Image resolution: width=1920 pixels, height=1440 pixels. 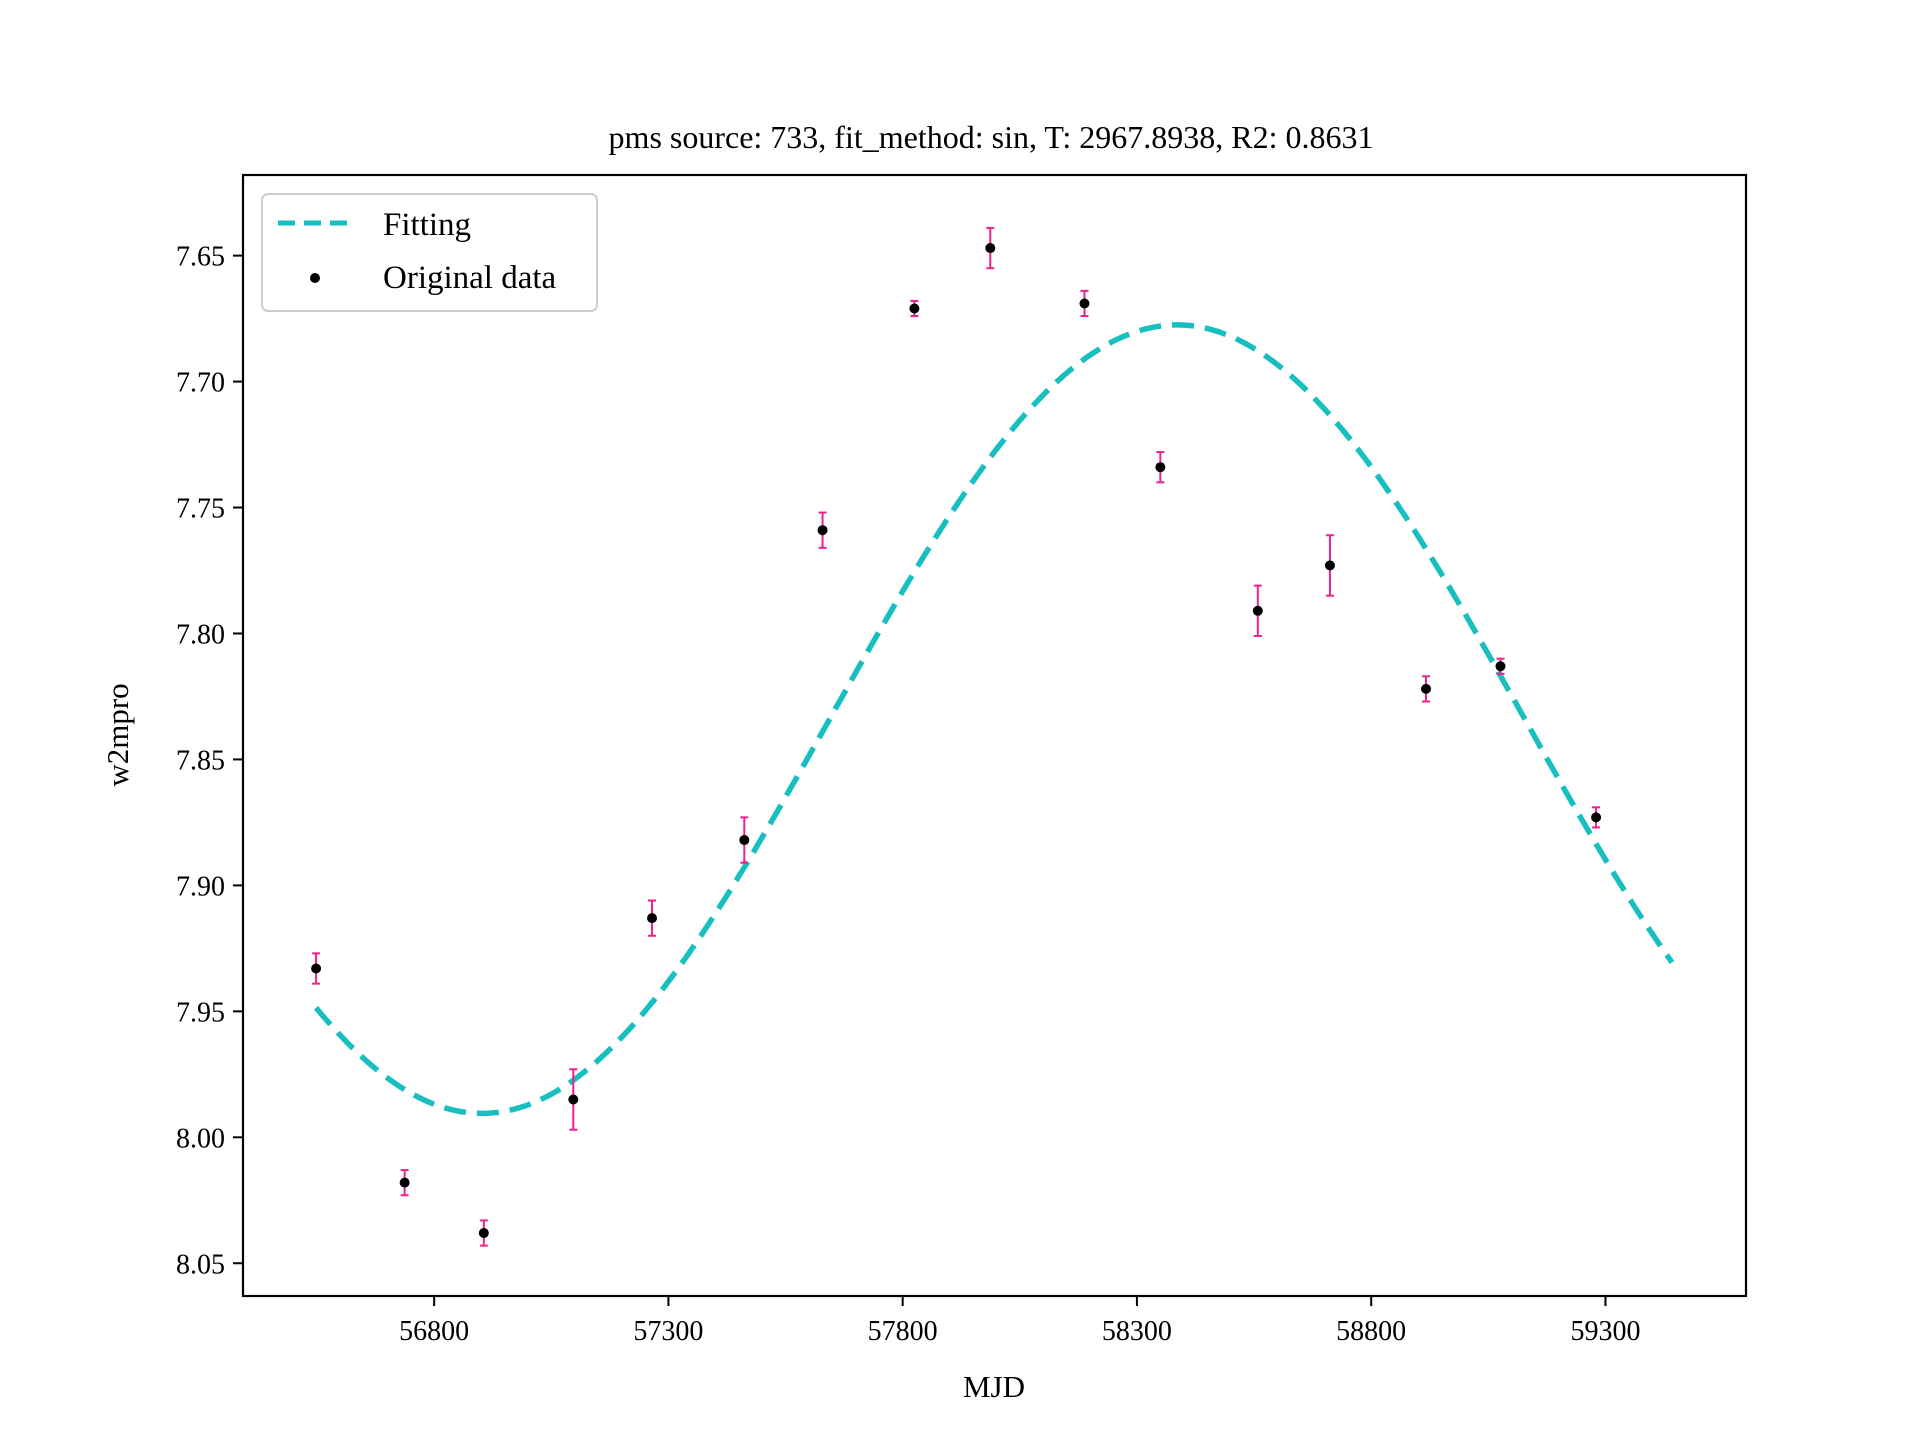 I want to click on x-tick-label: 59300, so click(x=1605, y=1331).